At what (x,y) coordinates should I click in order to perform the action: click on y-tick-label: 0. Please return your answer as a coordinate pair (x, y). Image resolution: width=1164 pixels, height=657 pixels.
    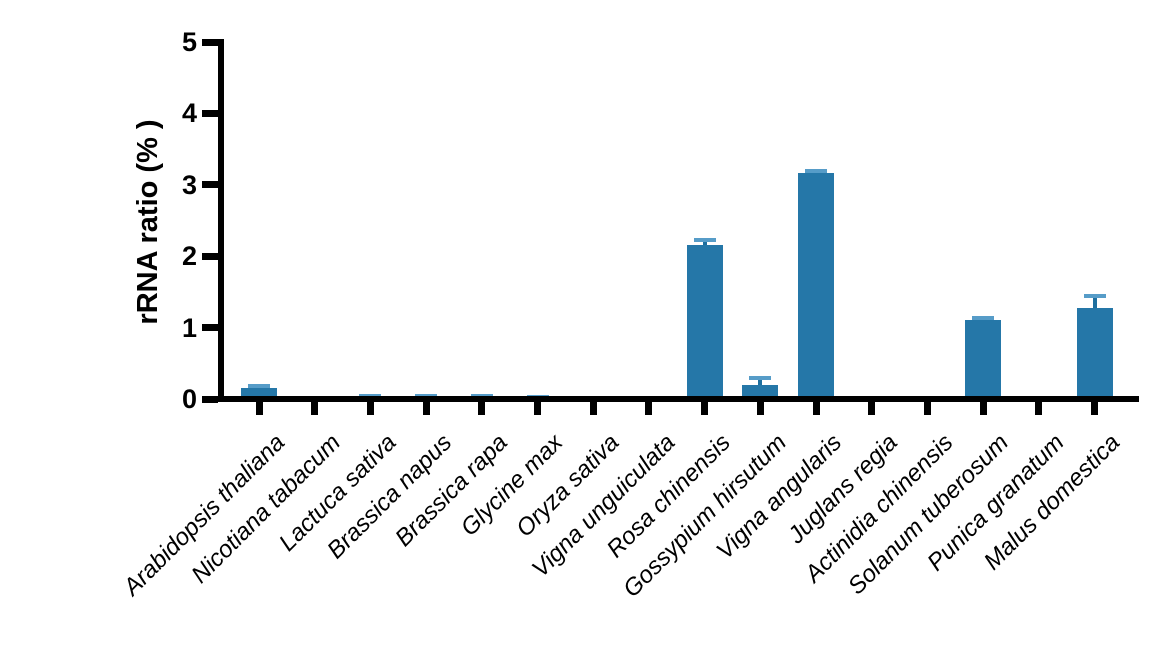
    Looking at the image, I should click on (189, 399).